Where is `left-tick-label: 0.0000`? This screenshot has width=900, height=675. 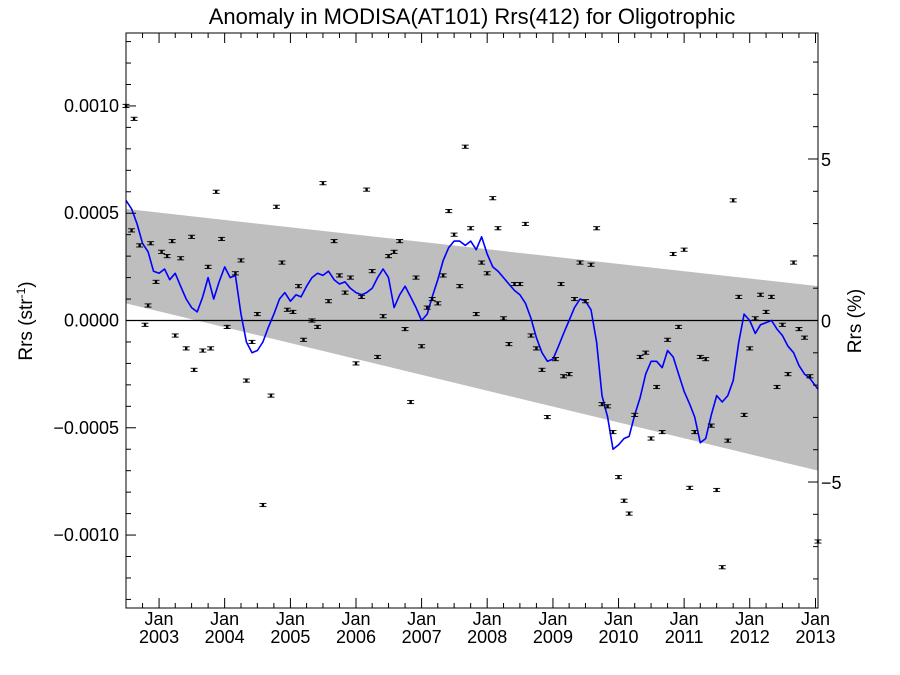
left-tick-label: 0.0000 is located at coordinates (91, 321).